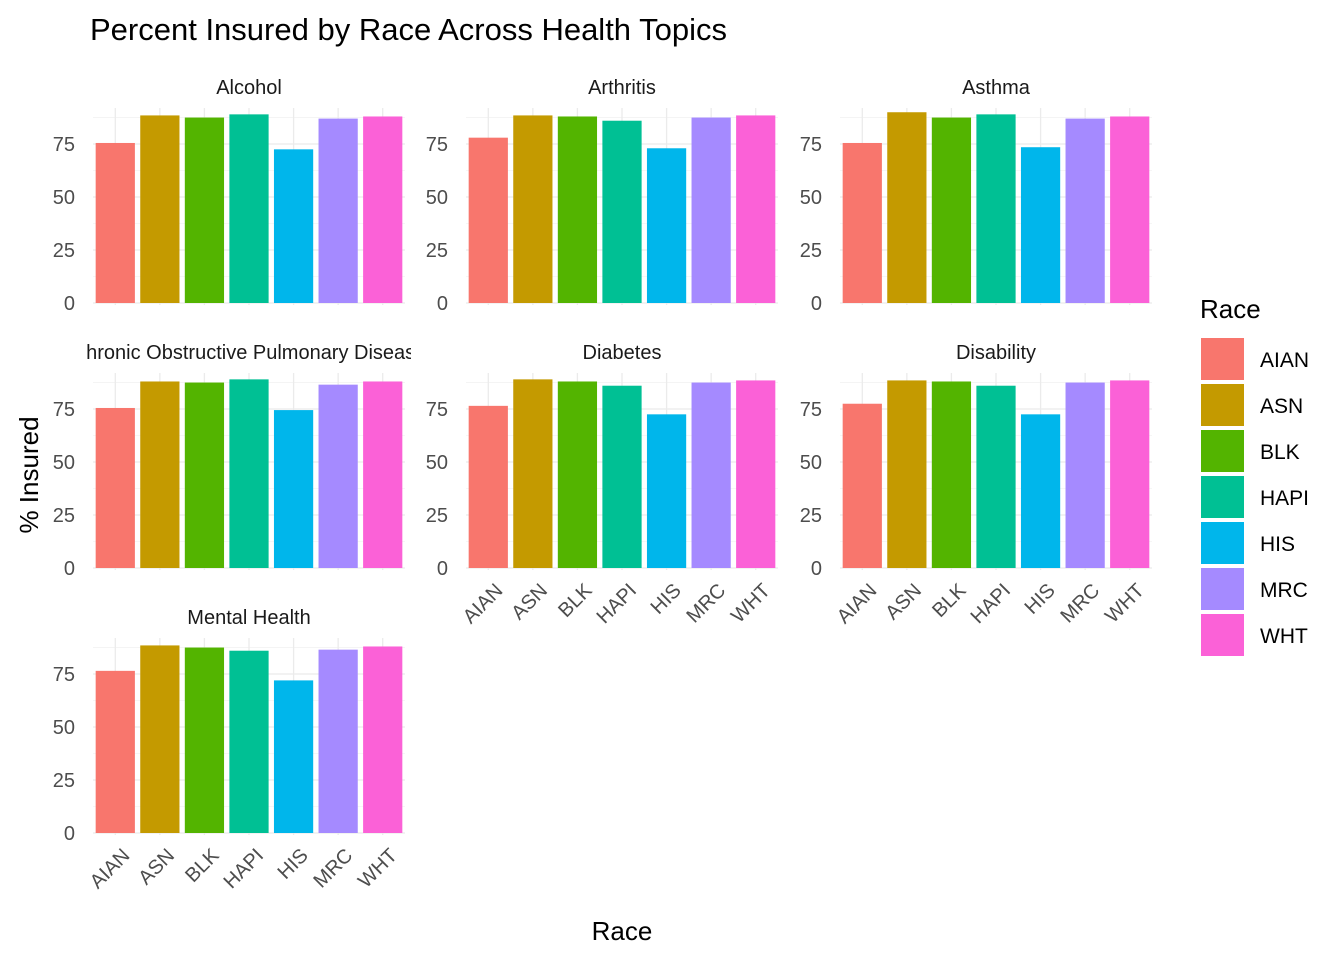 The image size is (1344, 960). I want to click on x-tick-label: HIS, so click(1040, 599).